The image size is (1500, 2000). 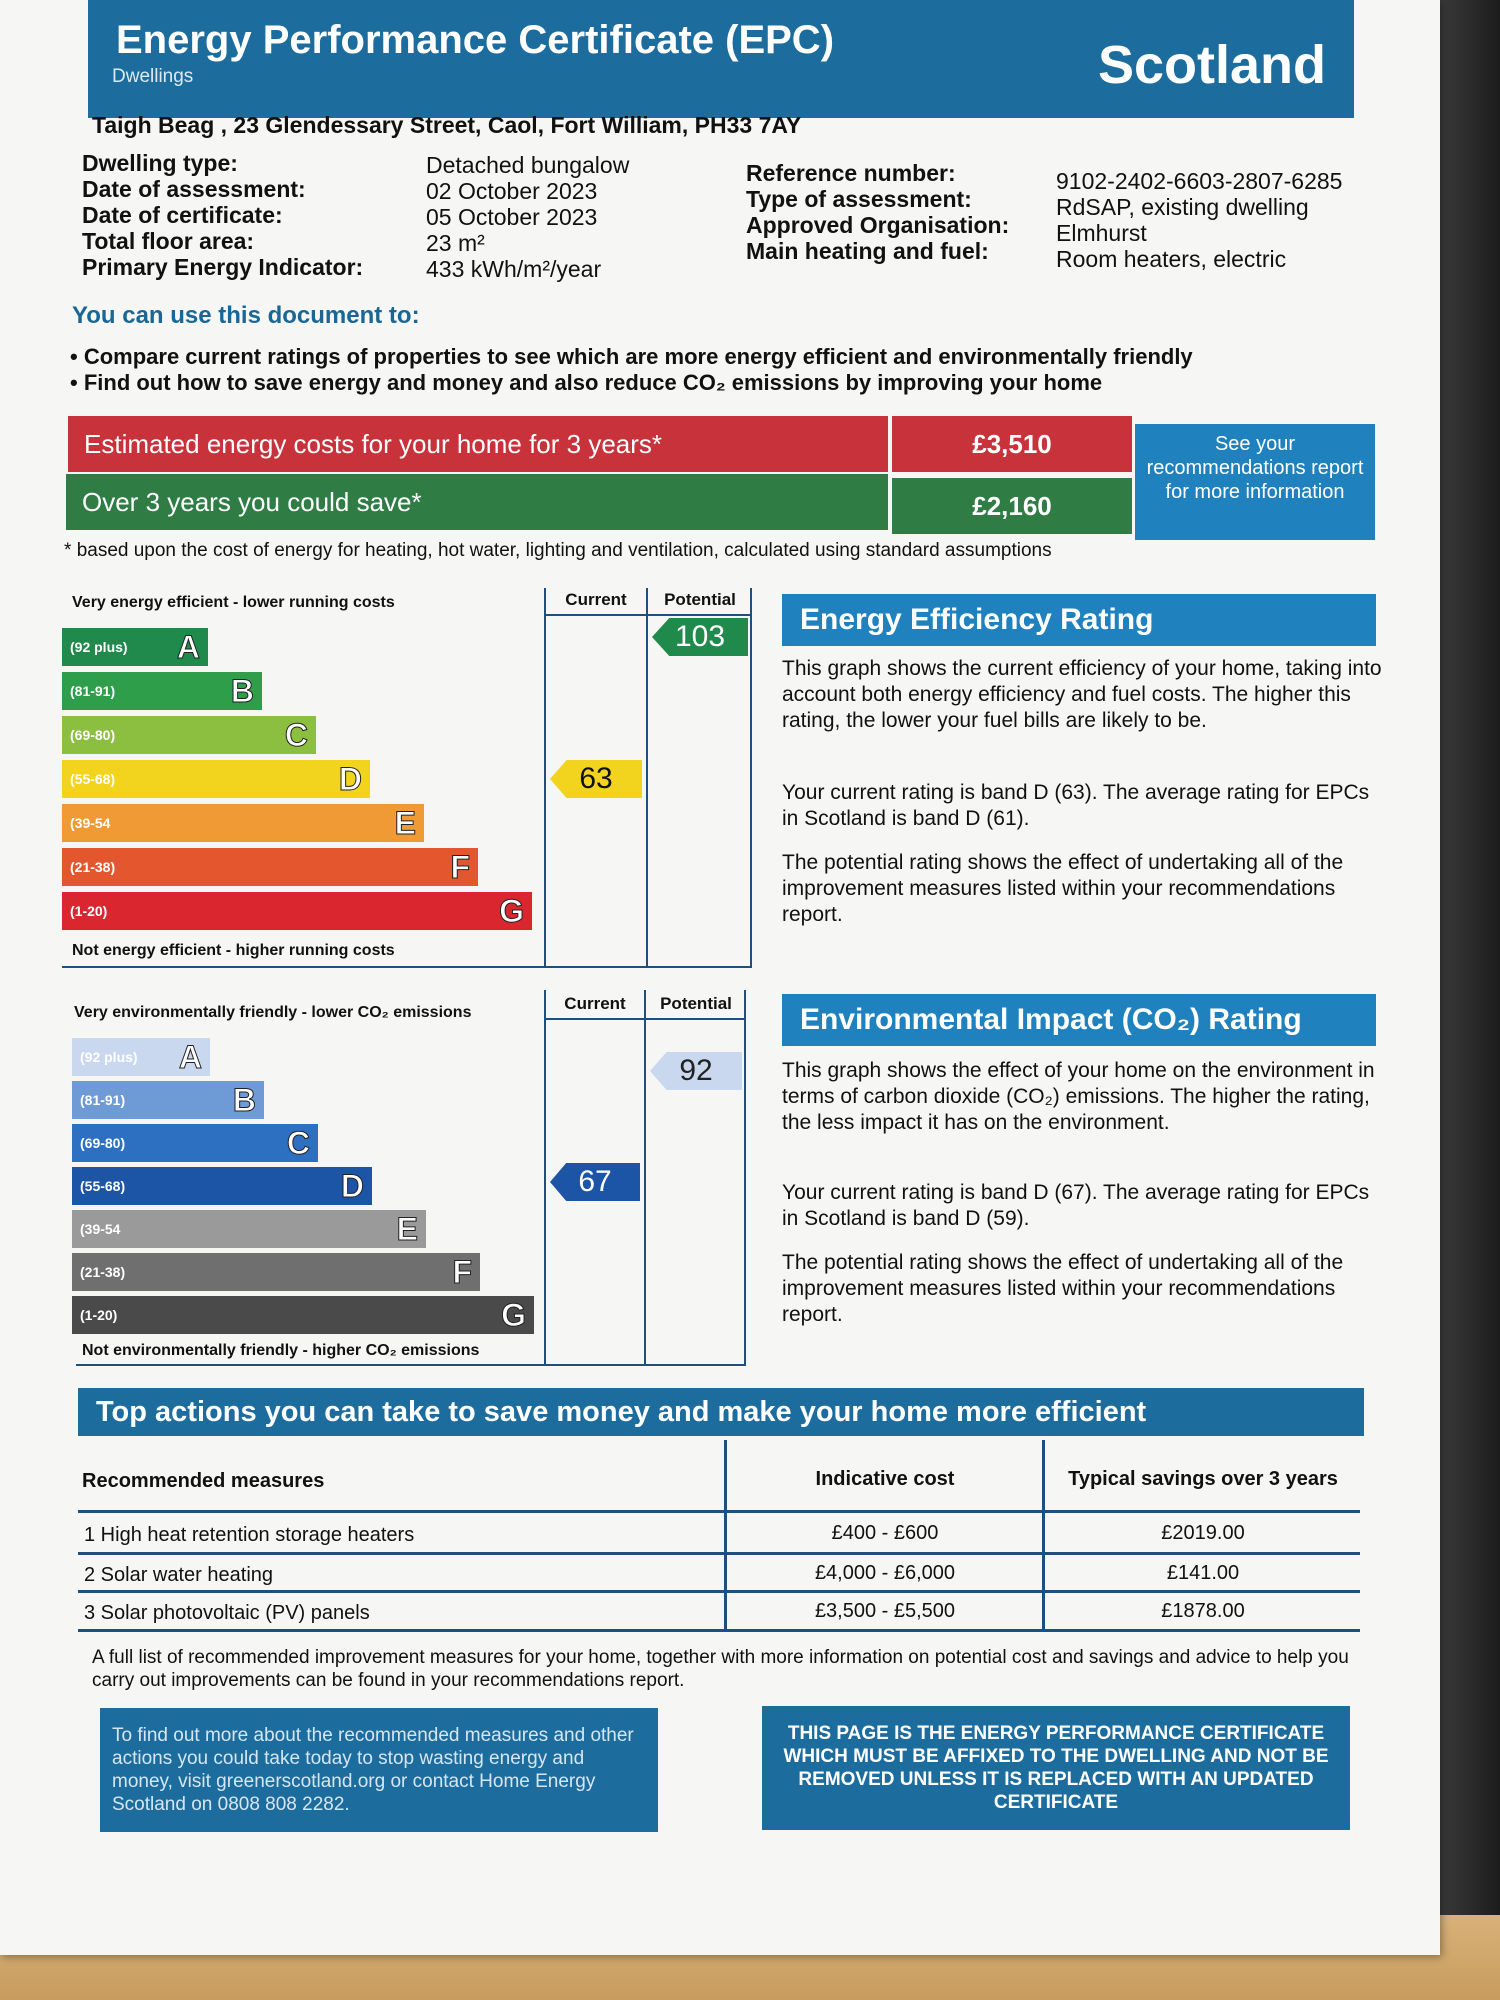 What do you see at coordinates (249, 1229) in the screenshot?
I see `env-band-e: (39-54 E` at bounding box center [249, 1229].